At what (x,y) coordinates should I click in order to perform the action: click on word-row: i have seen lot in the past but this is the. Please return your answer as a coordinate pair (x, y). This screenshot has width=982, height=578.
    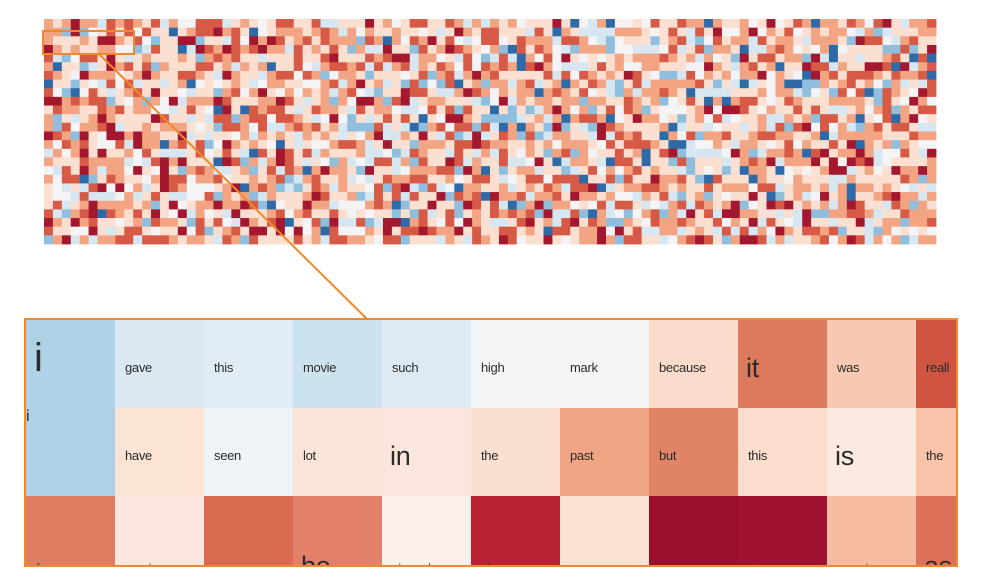
    Looking at the image, I should click on (491, 452).